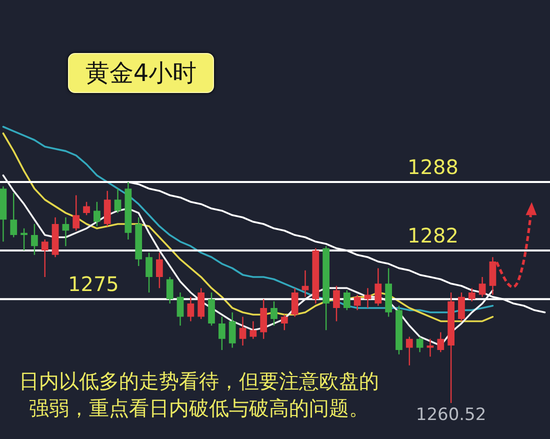  What do you see at coordinates (433, 167) in the screenshot?
I see `annotation: 1288` at bounding box center [433, 167].